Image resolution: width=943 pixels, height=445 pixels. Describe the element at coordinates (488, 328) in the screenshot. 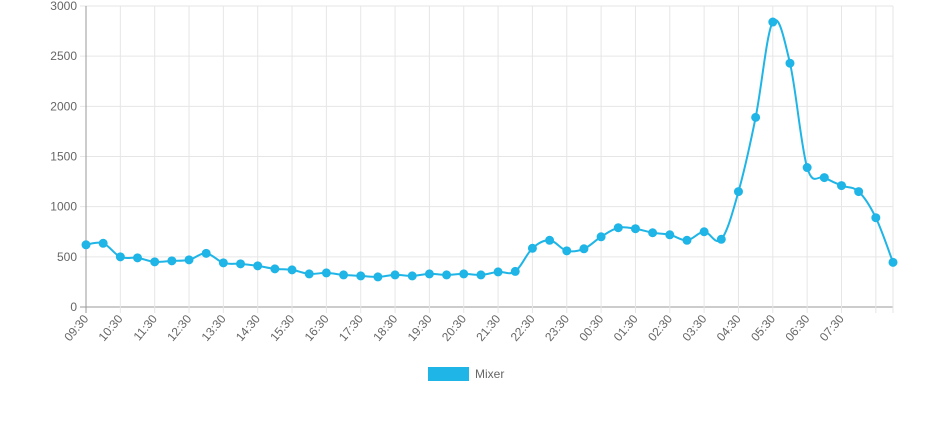

I see `x-tick-label: 21:30` at that location.